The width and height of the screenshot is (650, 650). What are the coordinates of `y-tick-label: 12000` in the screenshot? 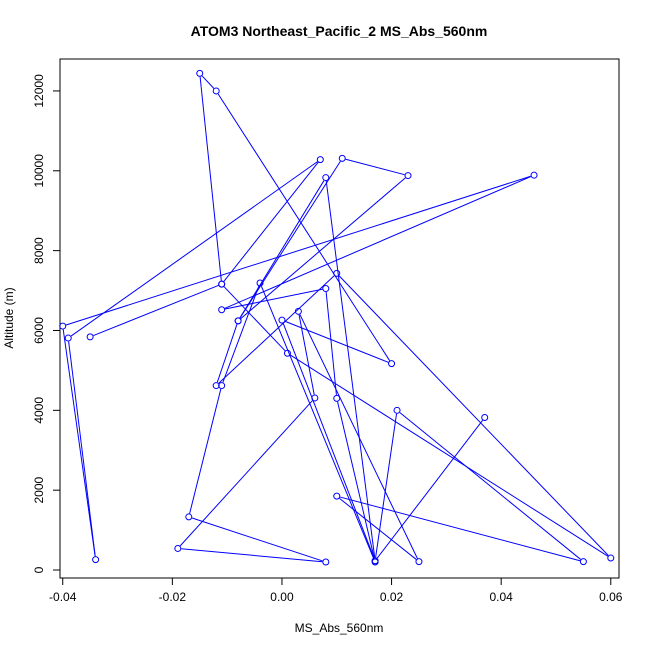 It's located at (39, 91).